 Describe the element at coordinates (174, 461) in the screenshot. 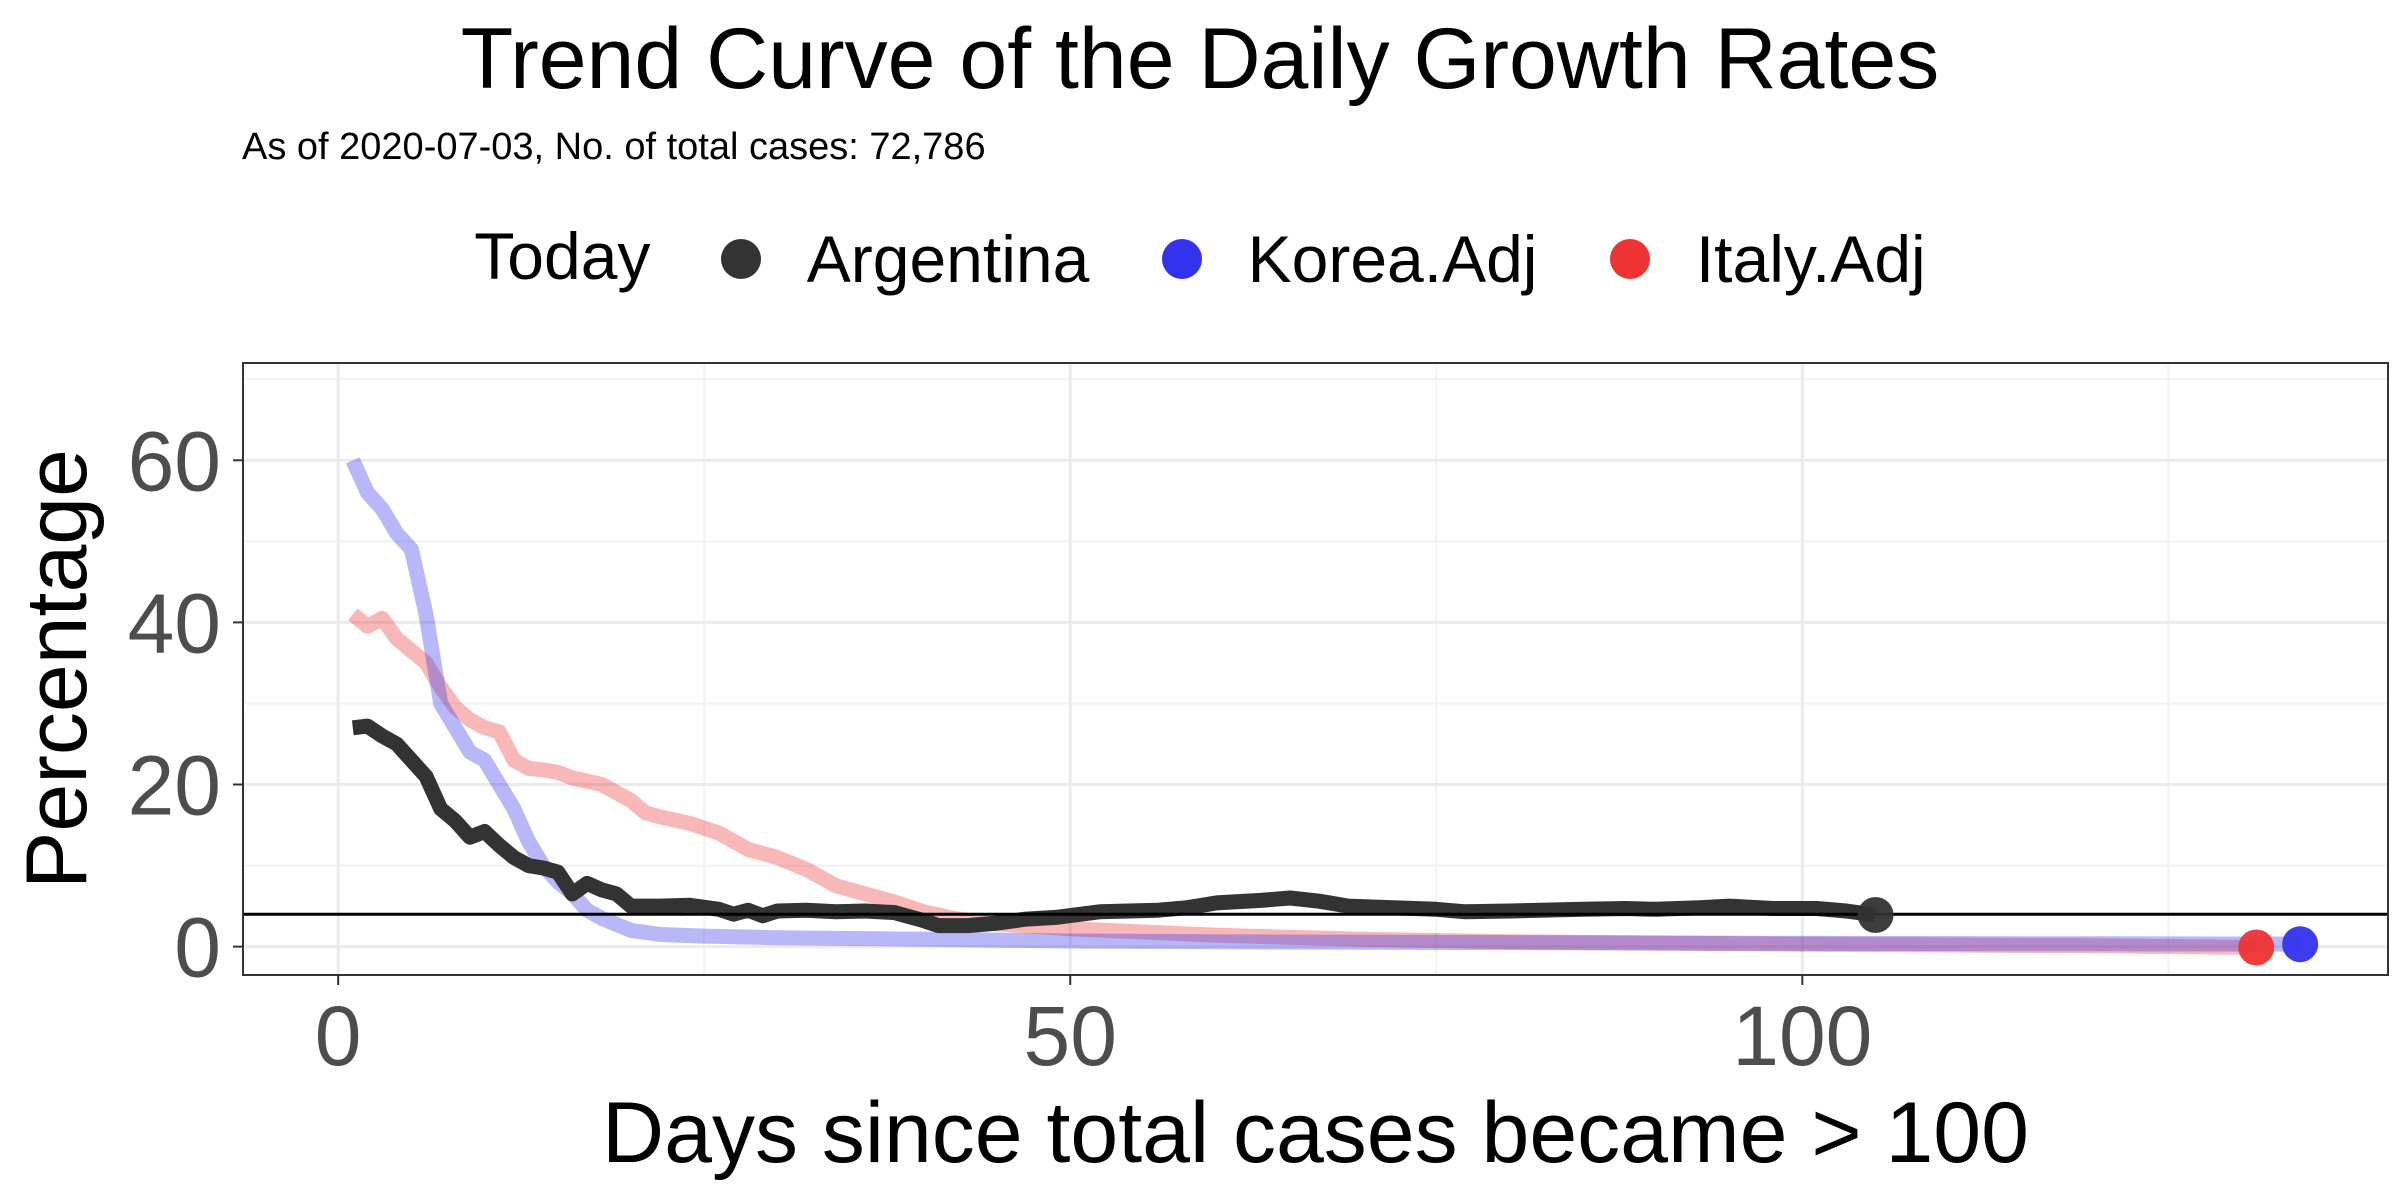

I see `y-tick-label: 60` at that location.